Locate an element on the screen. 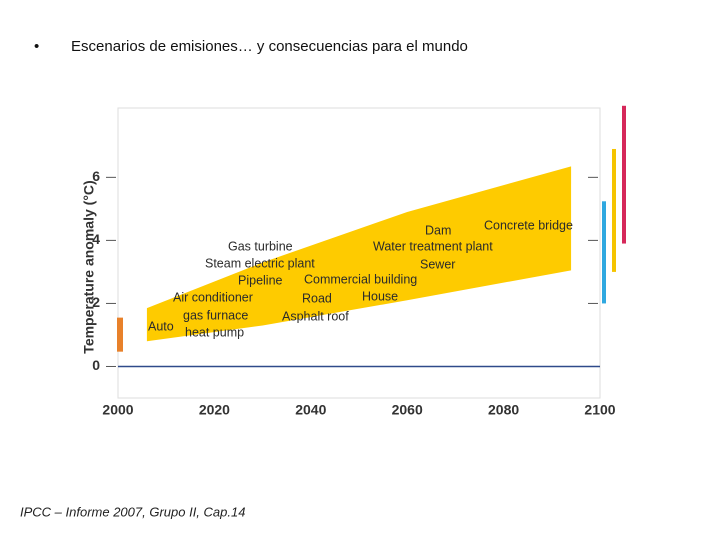 This screenshot has height=540, width=720. y-tick-label: 2 is located at coordinates (96, 302).